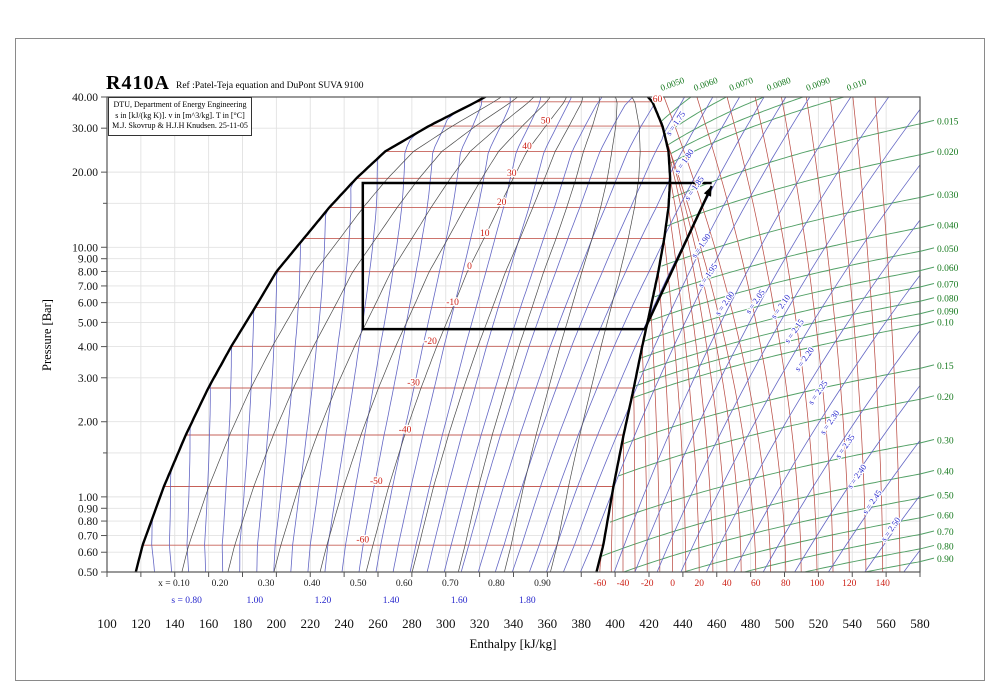 The image size is (1000, 696). Describe the element at coordinates (514, 623) in the screenshot. I see `svg-text: 340` at that location.